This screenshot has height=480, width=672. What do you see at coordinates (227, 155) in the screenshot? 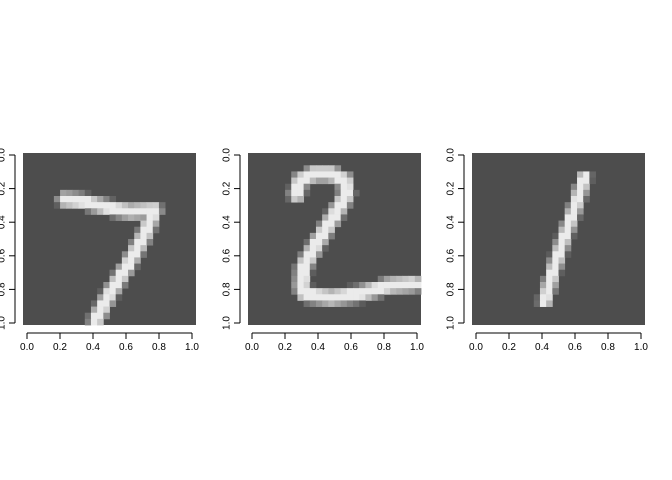
I see `y-tick-label: 0.0` at bounding box center [227, 155].